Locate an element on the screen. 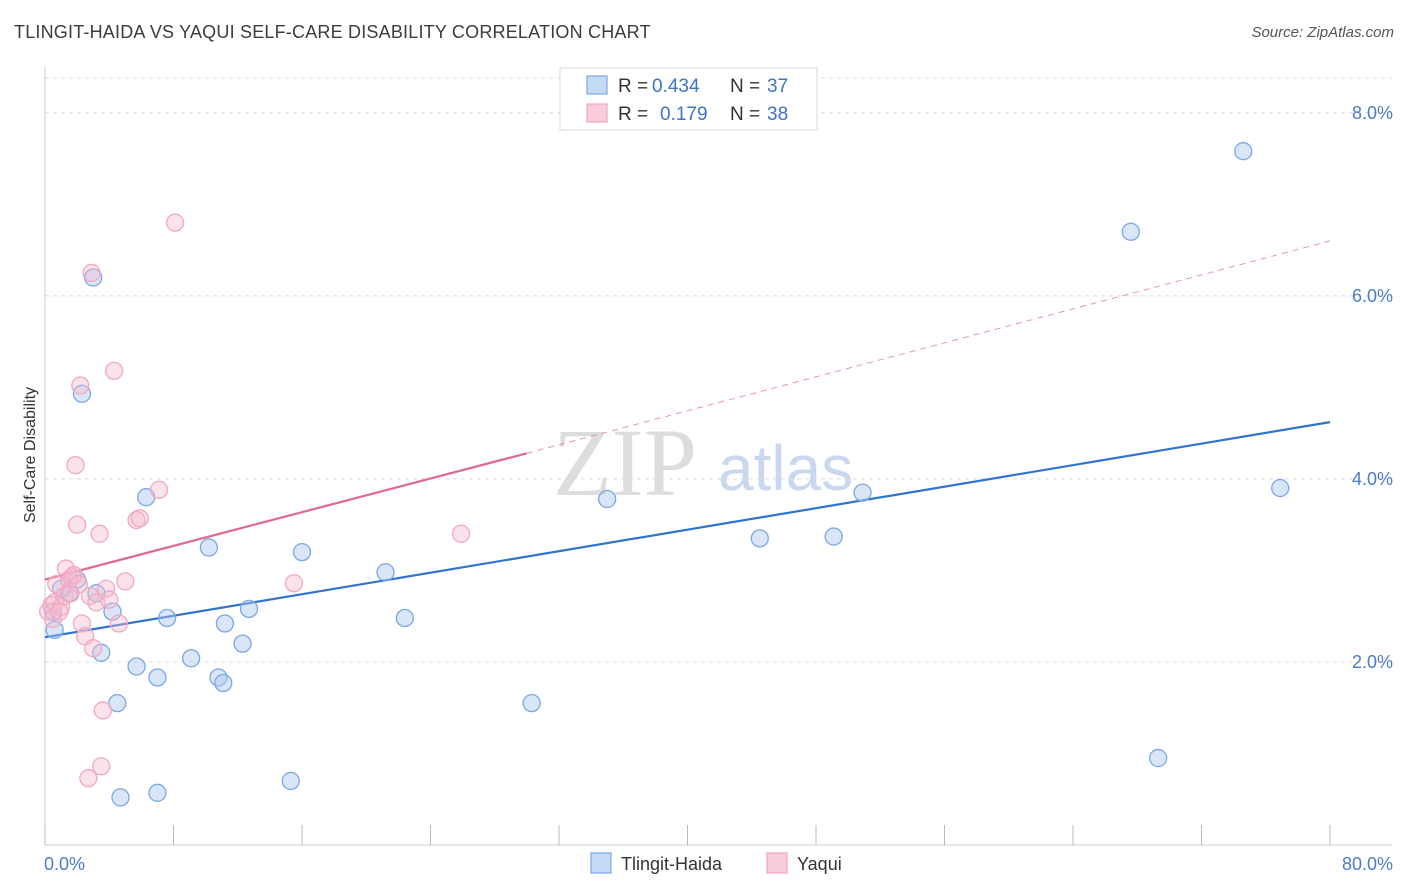 The height and width of the screenshot is (892, 1406). trend-line-yaqui is located at coordinates (286, 516).